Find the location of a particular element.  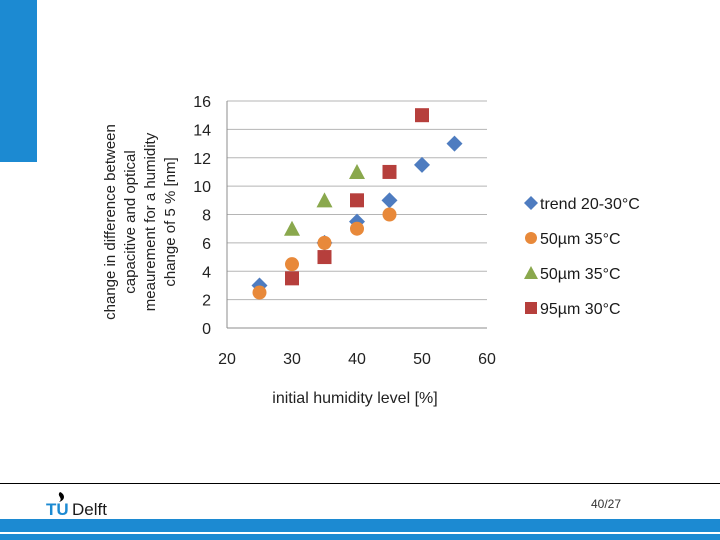

legend-marker-square is located at coordinates (531, 308).